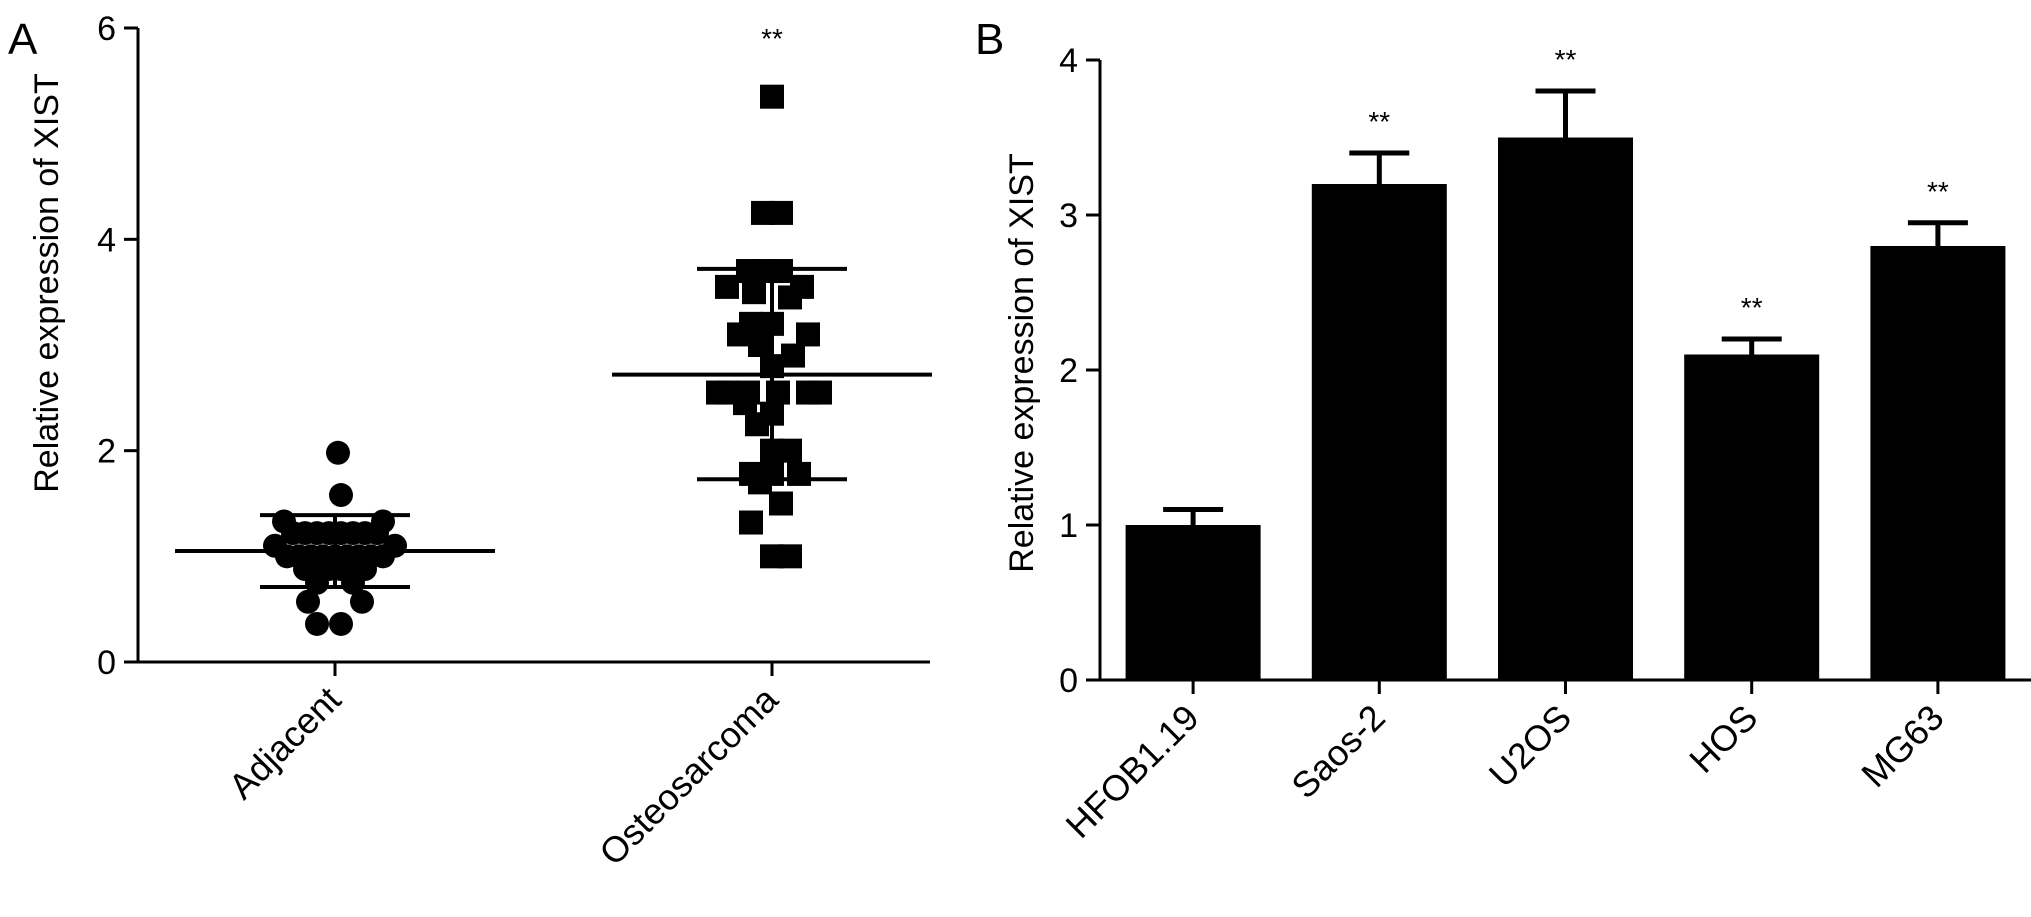  What do you see at coordinates (1530, 746) in the screenshot?
I see `panel-b-category-label: U2OS` at bounding box center [1530, 746].